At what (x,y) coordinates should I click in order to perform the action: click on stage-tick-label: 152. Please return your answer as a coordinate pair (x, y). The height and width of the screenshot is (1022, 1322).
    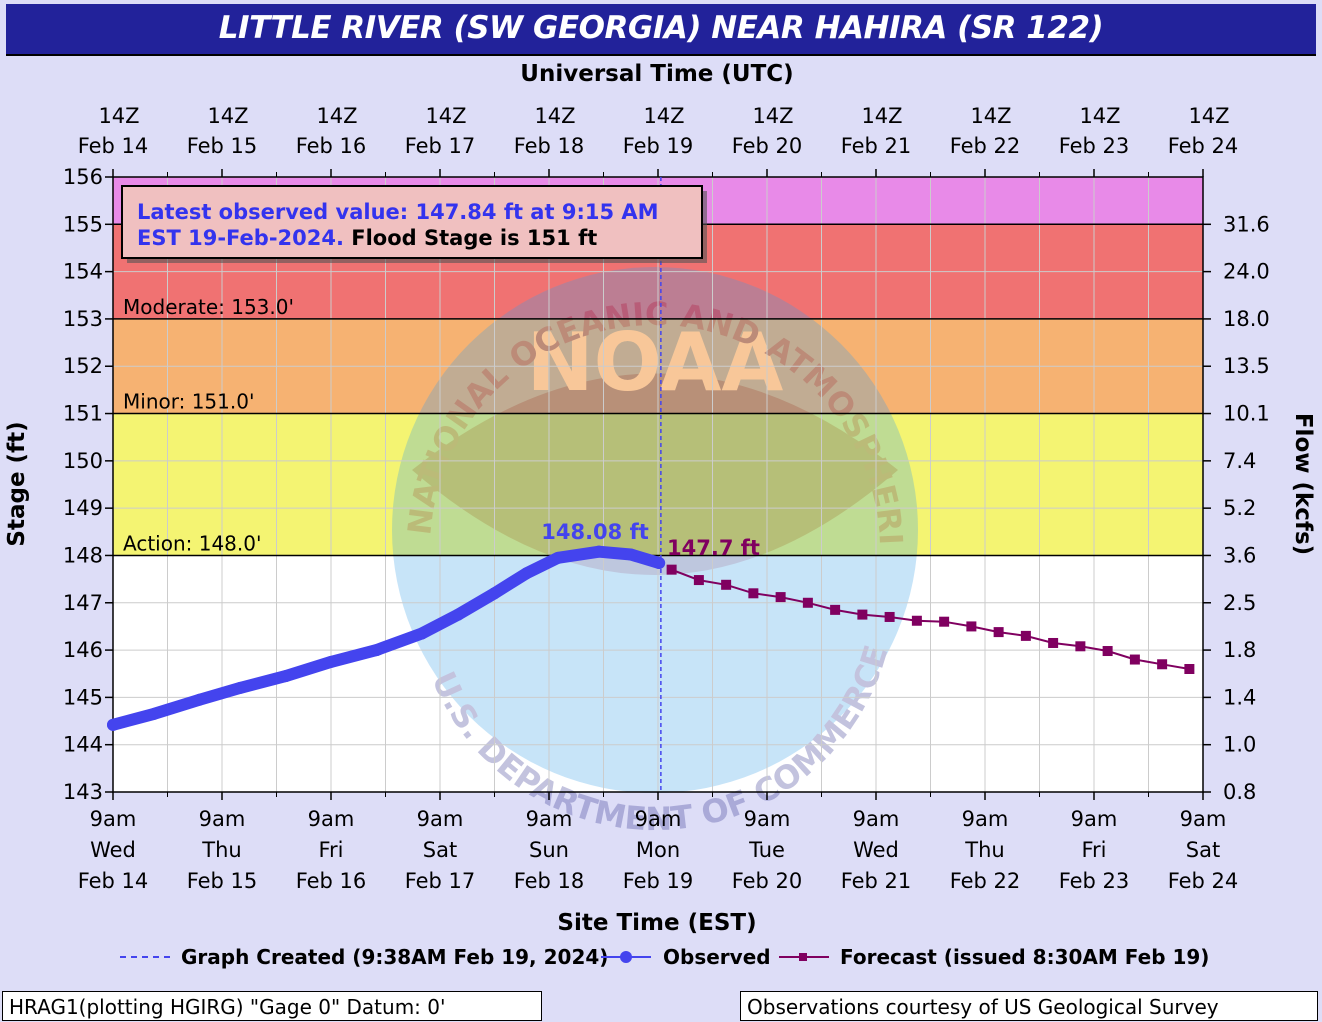
    Looking at the image, I should click on (83, 366).